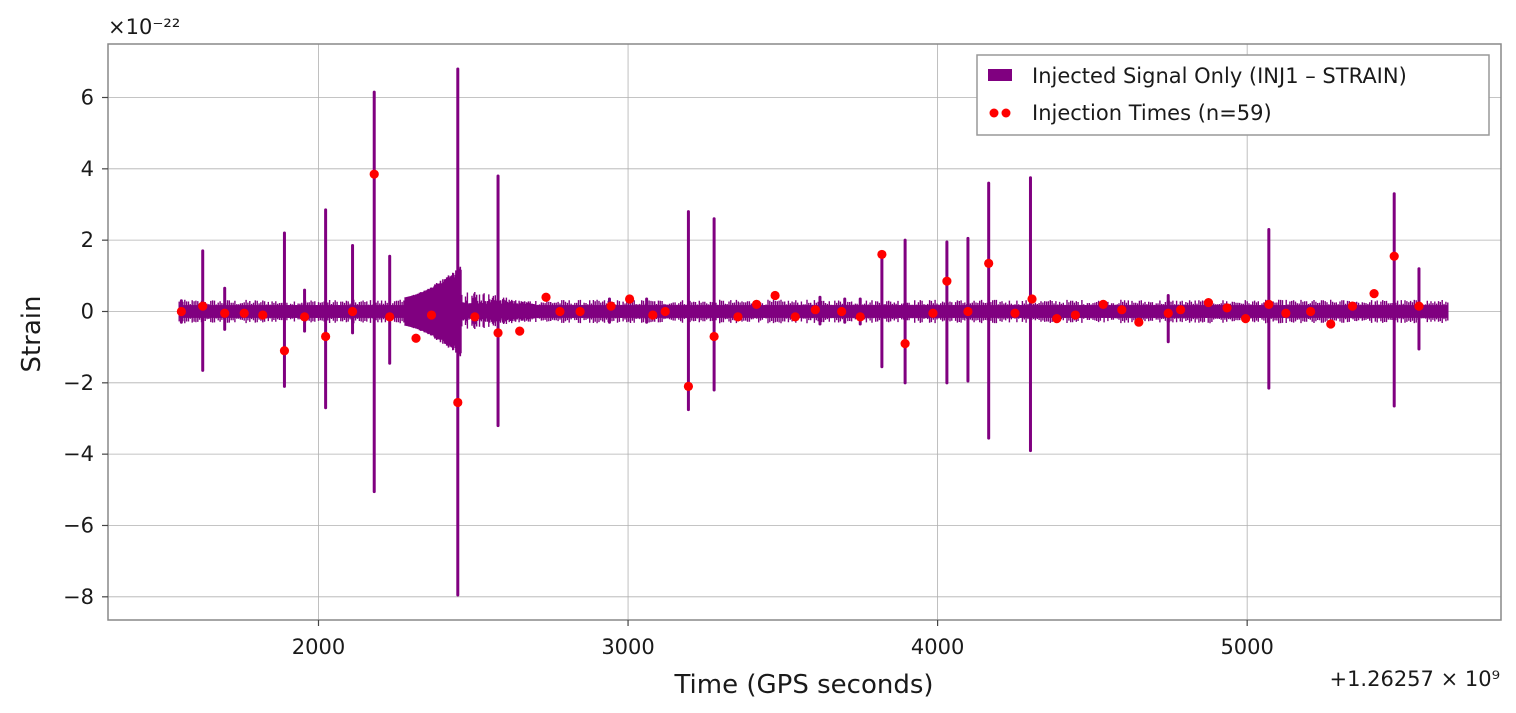 The image size is (1516, 713). What do you see at coordinates (783, 639) in the screenshot?
I see `x-axis-ticks: 2000 3000 4000 5000` at bounding box center [783, 639].